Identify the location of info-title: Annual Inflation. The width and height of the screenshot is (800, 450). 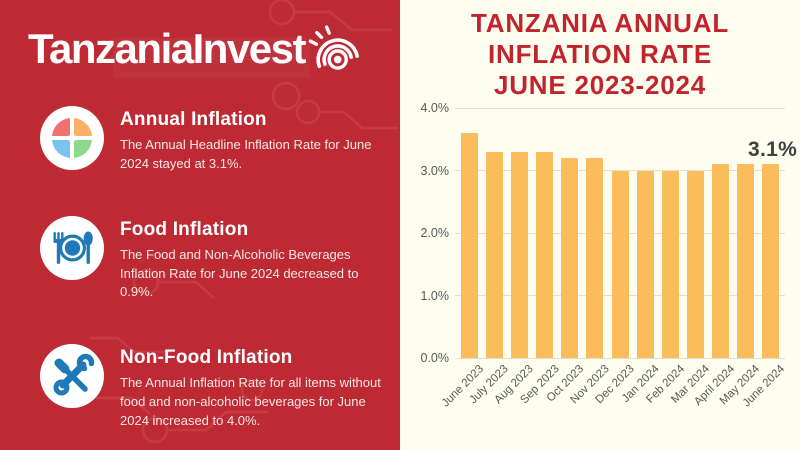
(193, 119).